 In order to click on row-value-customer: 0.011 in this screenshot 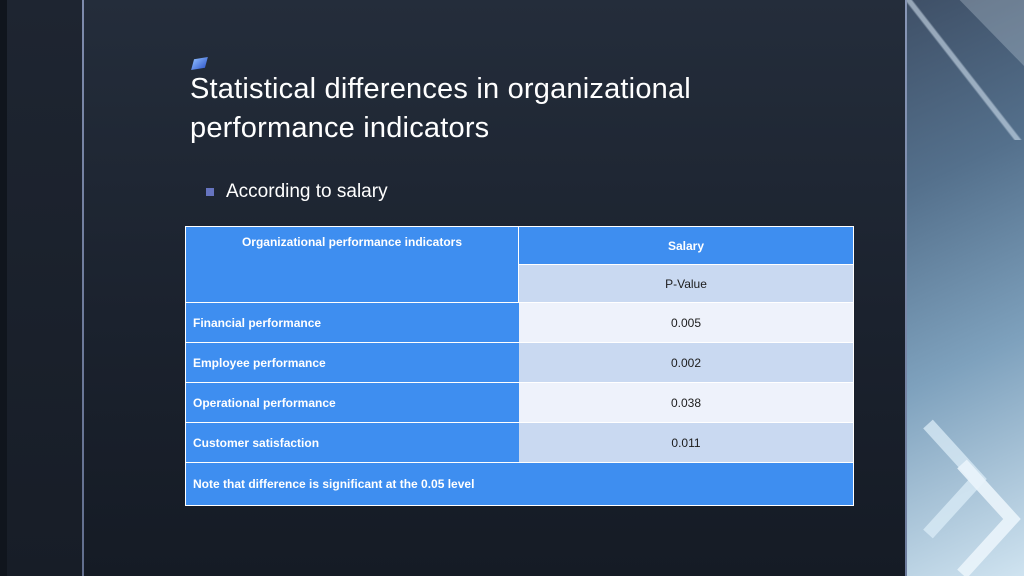, I will do `click(686, 443)`.